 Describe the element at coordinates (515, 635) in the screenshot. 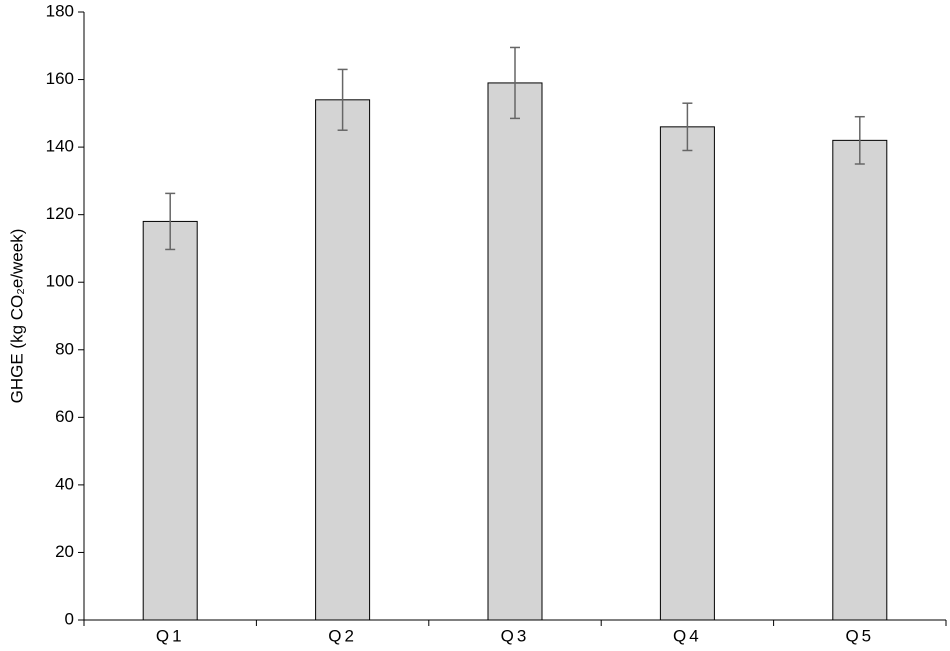

I see `x-tick-label: Q3` at that location.